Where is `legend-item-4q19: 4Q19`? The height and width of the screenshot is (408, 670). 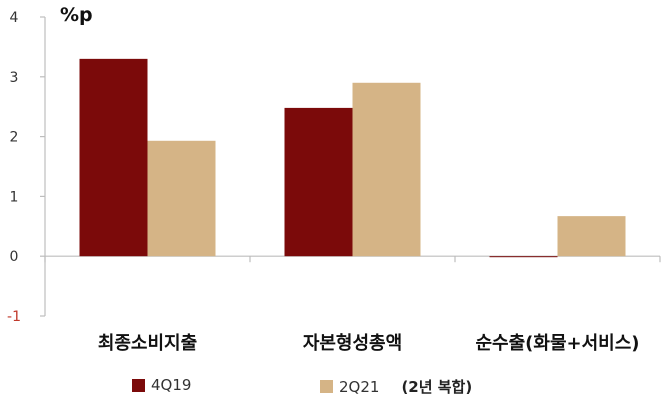 legend-item-4q19: 4Q19 is located at coordinates (161, 385).